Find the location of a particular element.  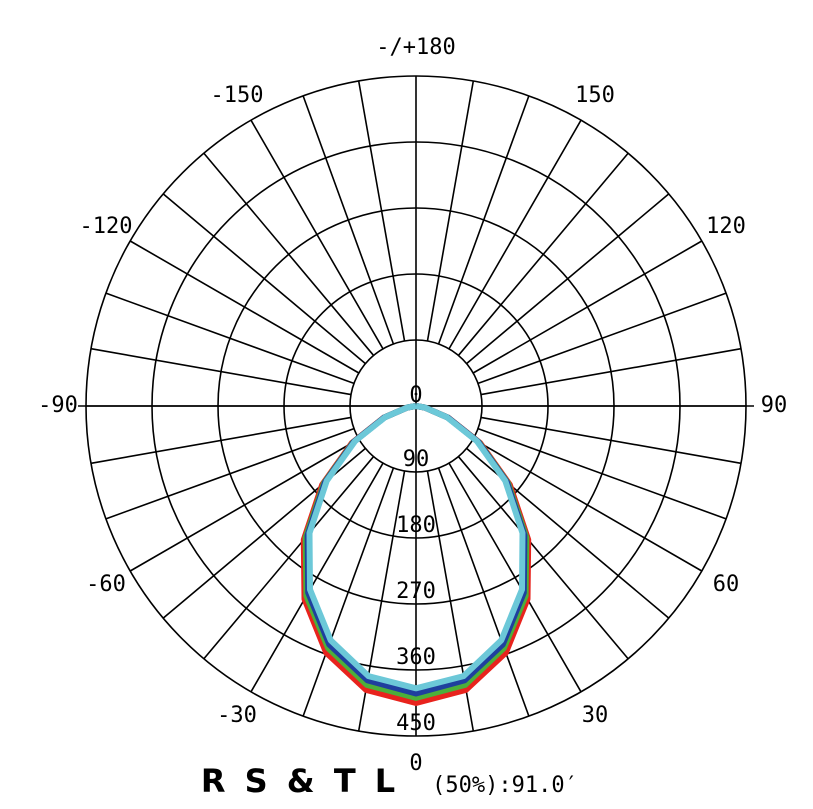

angle-tick-label: 120 is located at coordinates (726, 226).